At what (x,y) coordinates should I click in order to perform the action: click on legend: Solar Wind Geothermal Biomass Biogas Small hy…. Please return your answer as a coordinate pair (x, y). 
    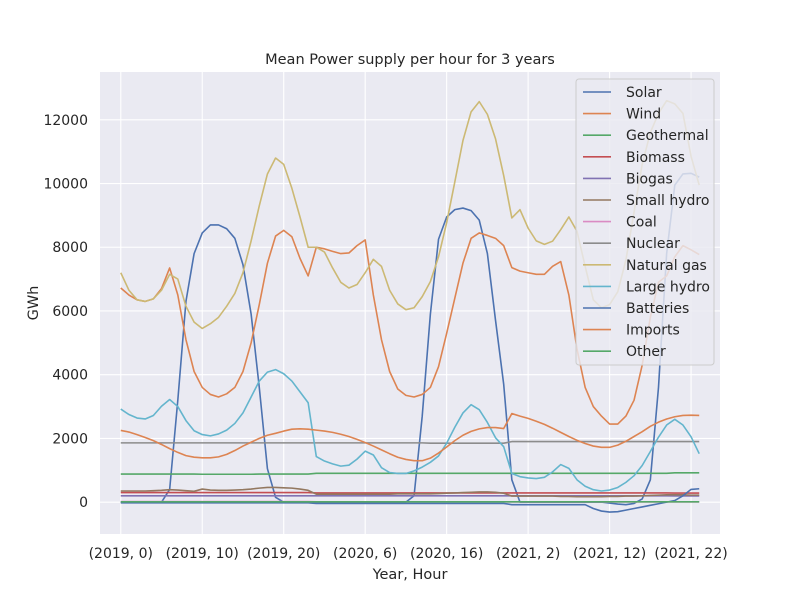
    Looking at the image, I should click on (645, 222).